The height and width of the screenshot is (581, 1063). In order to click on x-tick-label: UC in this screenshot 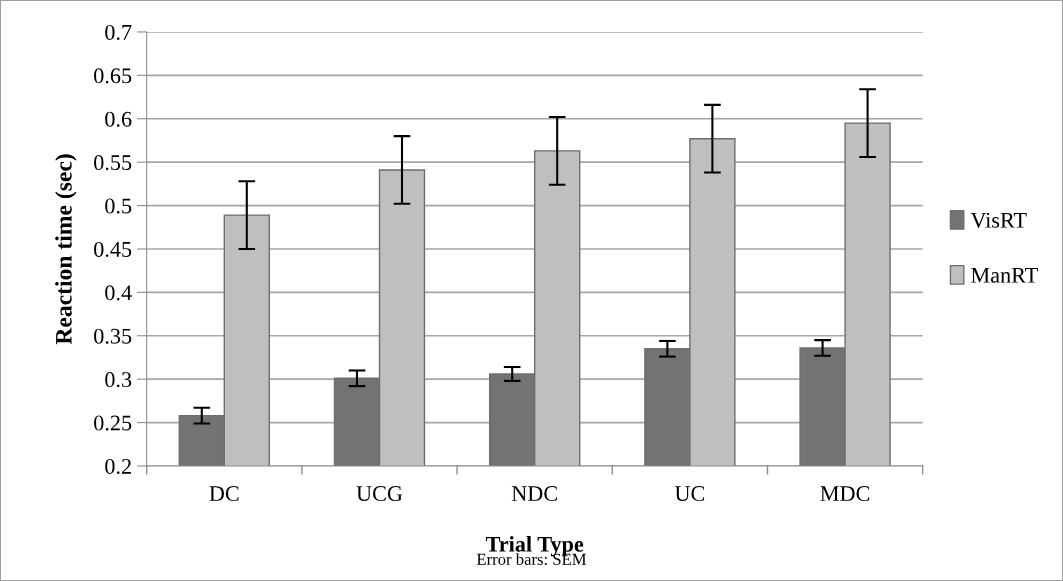, I will do `click(689, 494)`.